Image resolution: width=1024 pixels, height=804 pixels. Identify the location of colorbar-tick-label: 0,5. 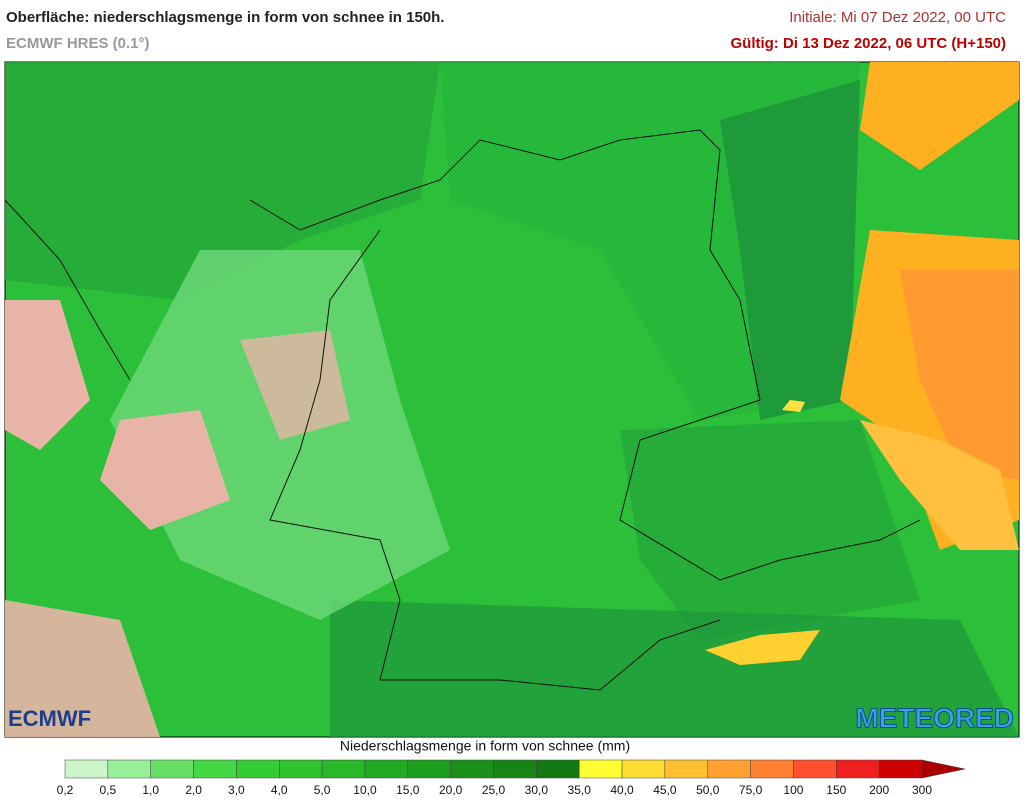
(108, 790).